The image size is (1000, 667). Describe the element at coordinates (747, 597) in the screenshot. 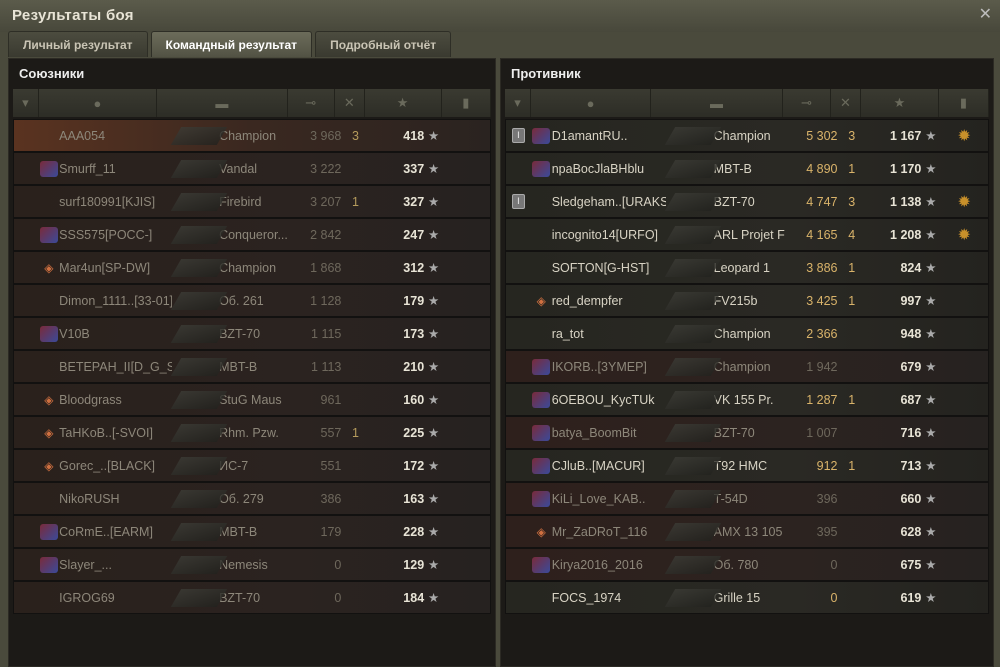

I see `player-row: FOCS_1974 Grille 15 0 619 ★` at that location.